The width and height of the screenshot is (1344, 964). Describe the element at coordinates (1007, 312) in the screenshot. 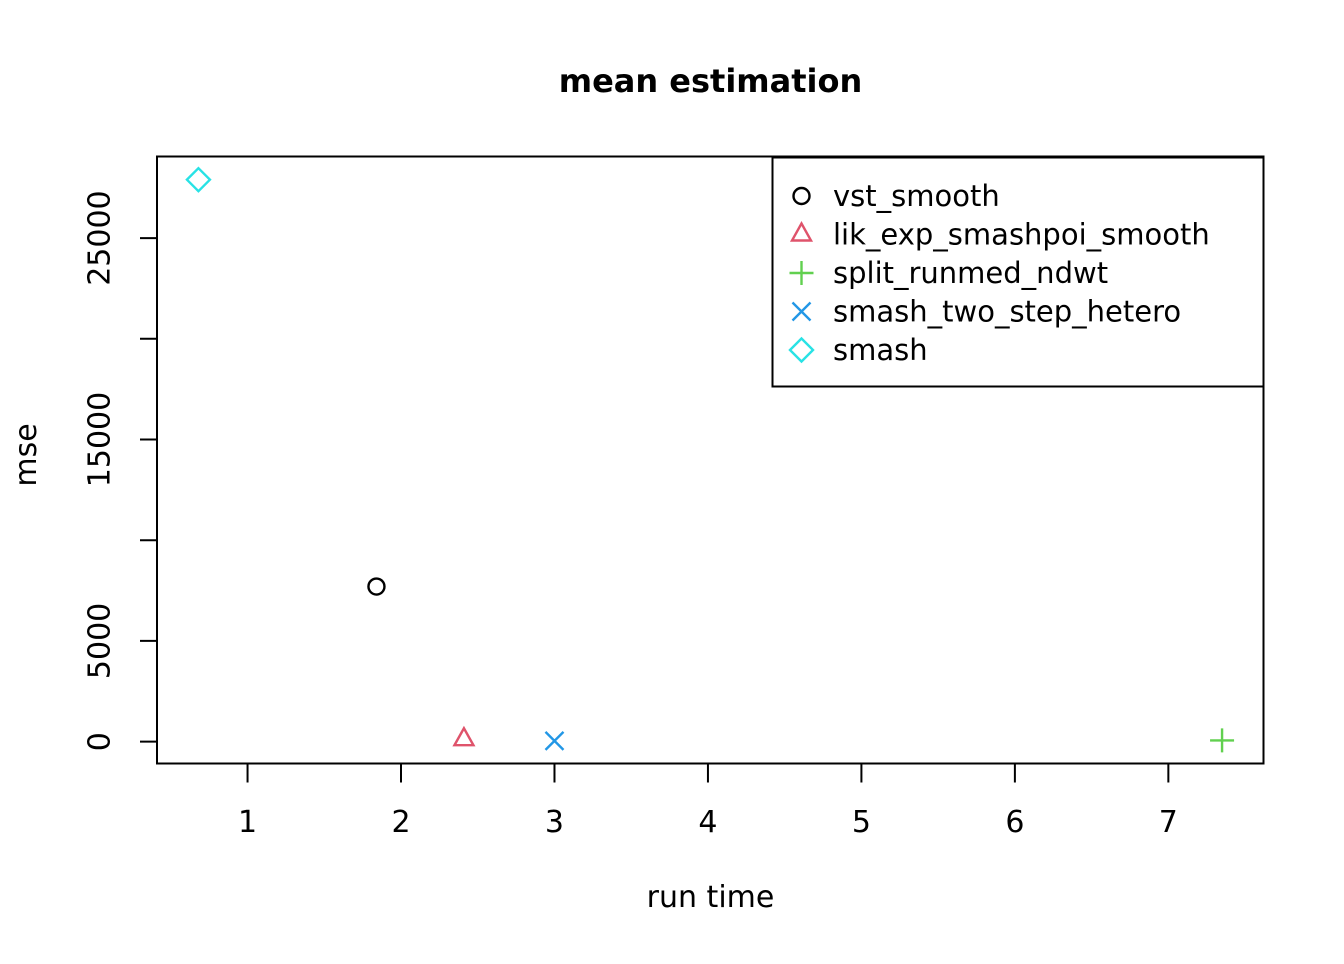

I see `legend-item-label: smash_two_step_hetero` at that location.